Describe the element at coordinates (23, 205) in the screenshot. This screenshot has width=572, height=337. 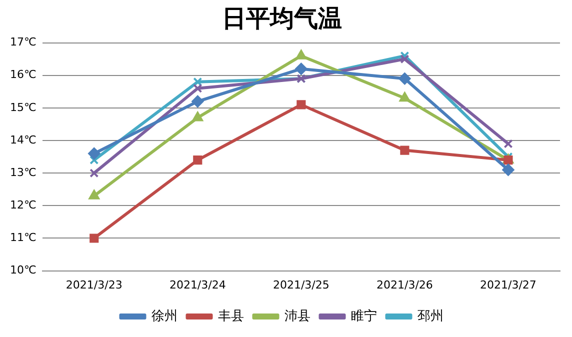
I see `y-tick-label: 12℃` at that location.